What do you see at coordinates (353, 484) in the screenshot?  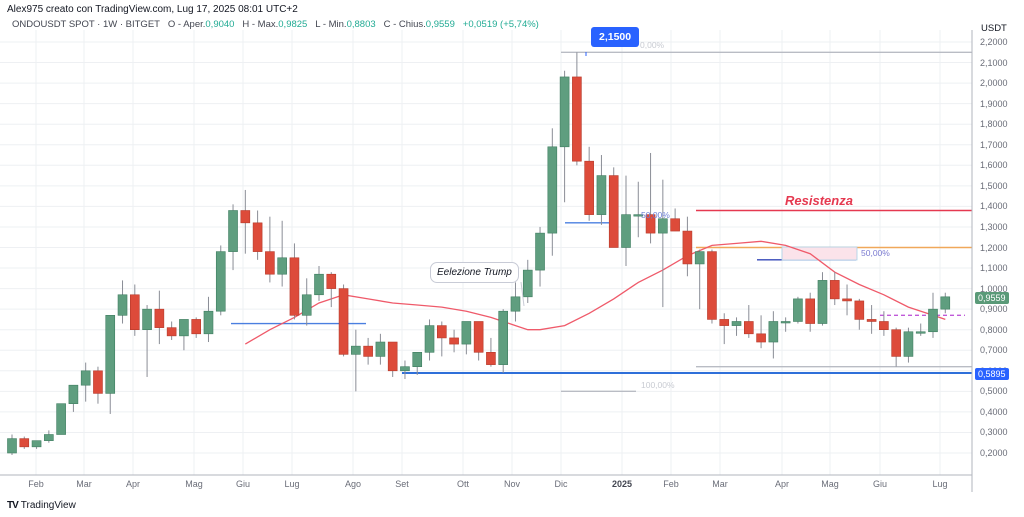 I see `time-tick: Ago` at bounding box center [353, 484].